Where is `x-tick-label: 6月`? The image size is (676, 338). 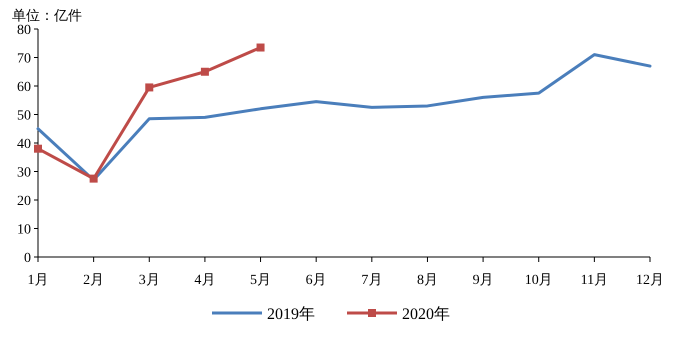 x-tick-label: 6月 is located at coordinates (316, 280).